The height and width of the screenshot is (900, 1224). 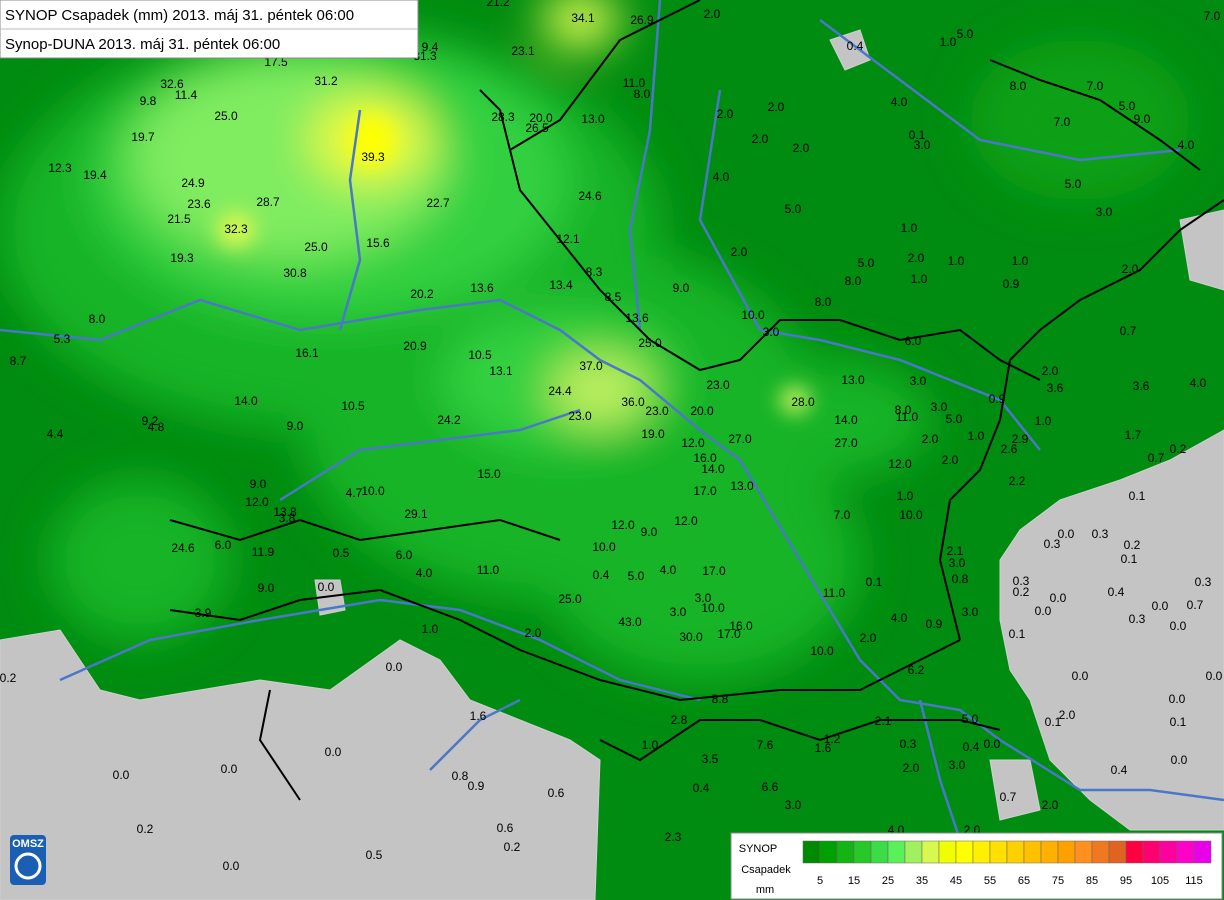 I want to click on station-value: 0.7, so click(x=1008, y=797).